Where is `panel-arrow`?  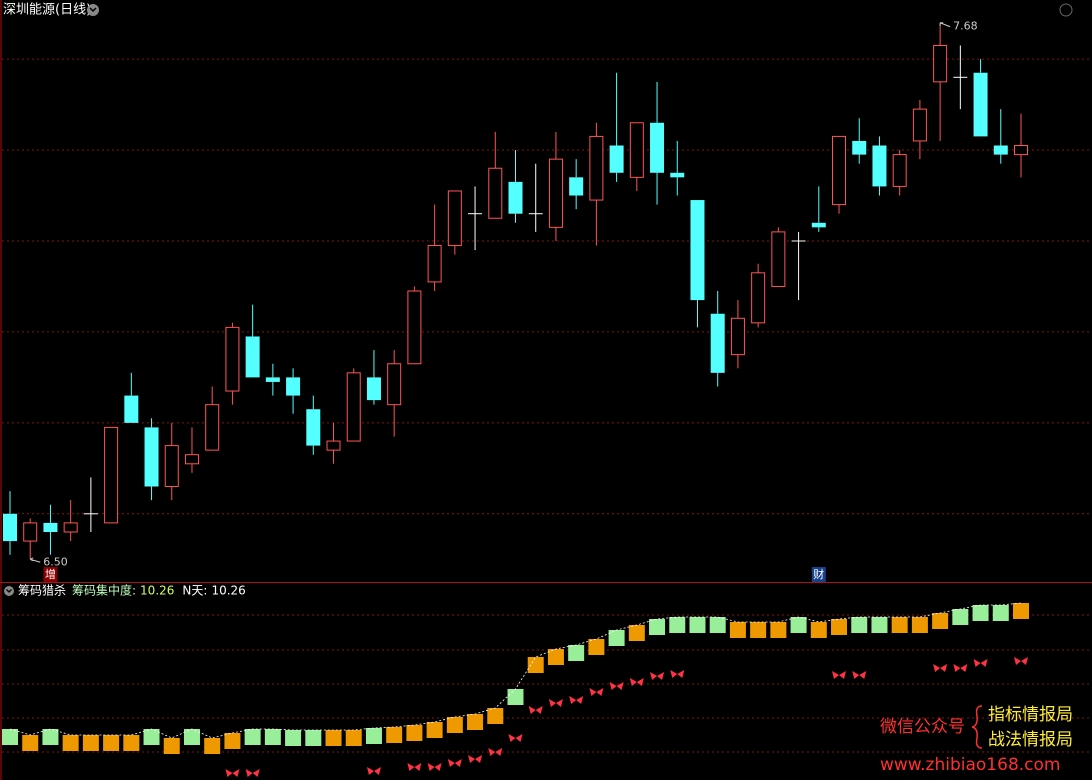 panel-arrow is located at coordinates (9, 591).